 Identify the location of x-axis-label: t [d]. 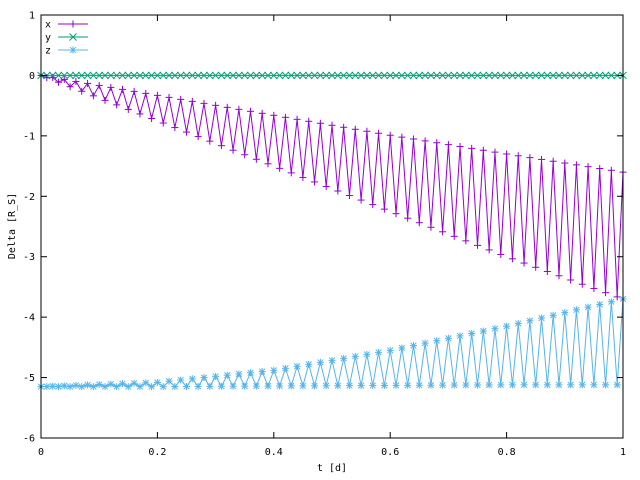
(332, 468).